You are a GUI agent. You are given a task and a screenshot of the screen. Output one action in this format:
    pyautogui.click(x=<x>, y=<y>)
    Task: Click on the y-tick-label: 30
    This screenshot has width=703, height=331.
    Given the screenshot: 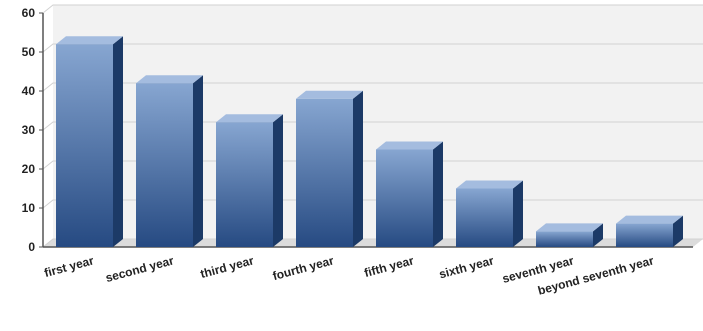 What is the action you would take?
    pyautogui.click(x=29, y=130)
    